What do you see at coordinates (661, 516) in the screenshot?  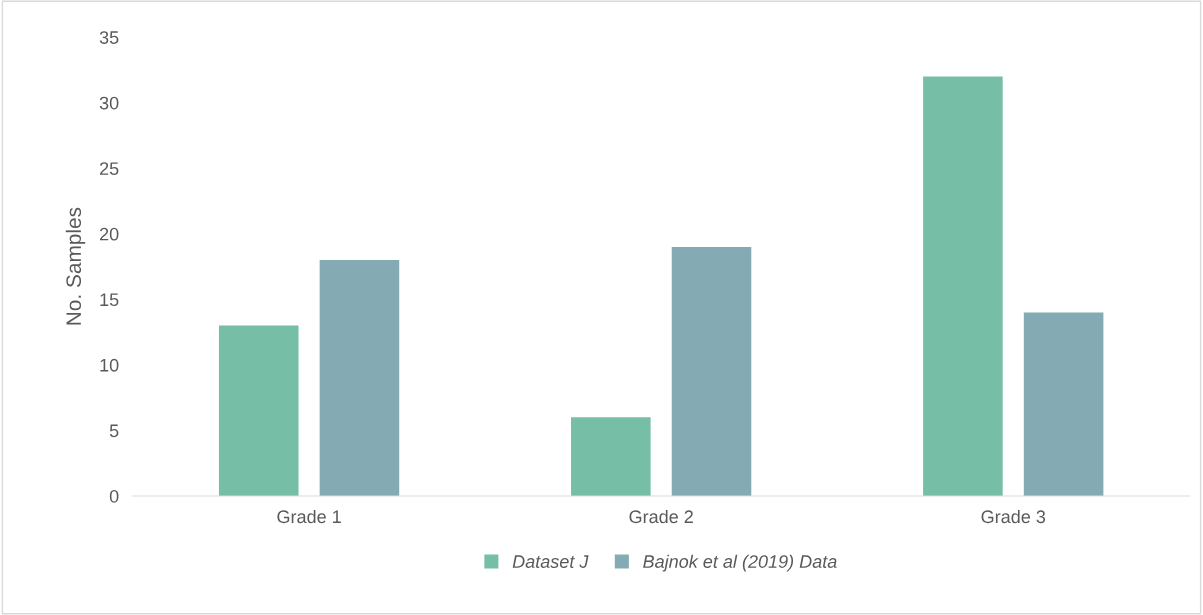 I see `x-tick-label: Grade 2` at bounding box center [661, 516].